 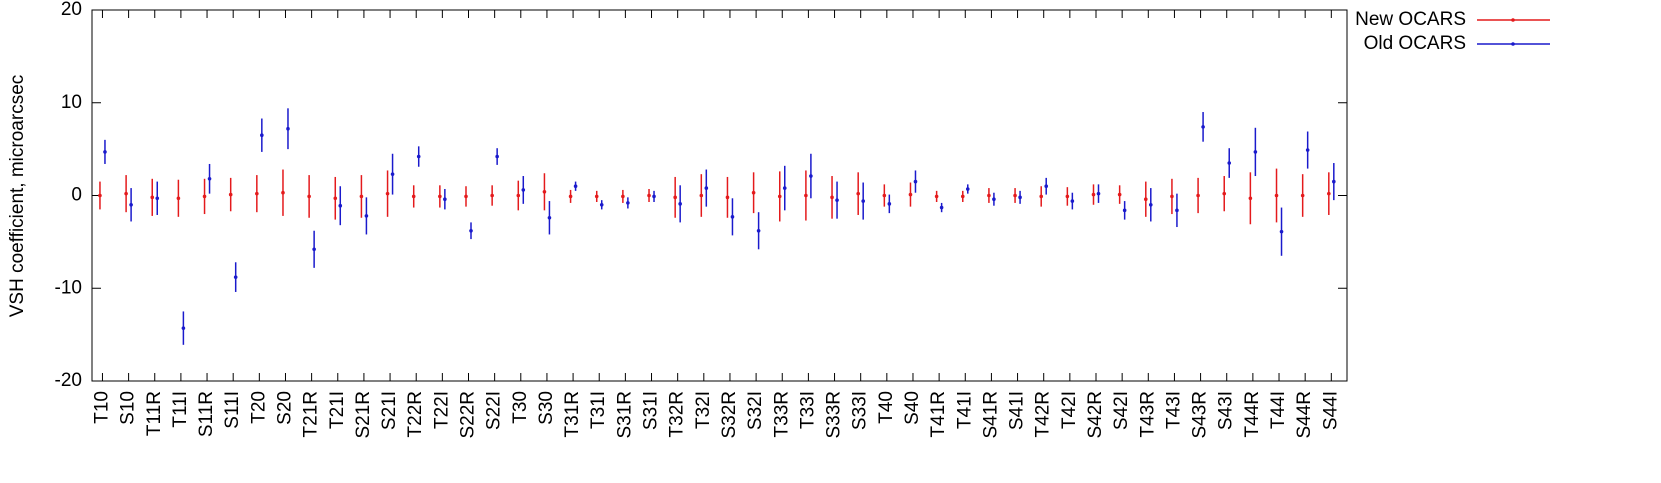 I want to click on legend-marker, so click(x=1513, y=20).